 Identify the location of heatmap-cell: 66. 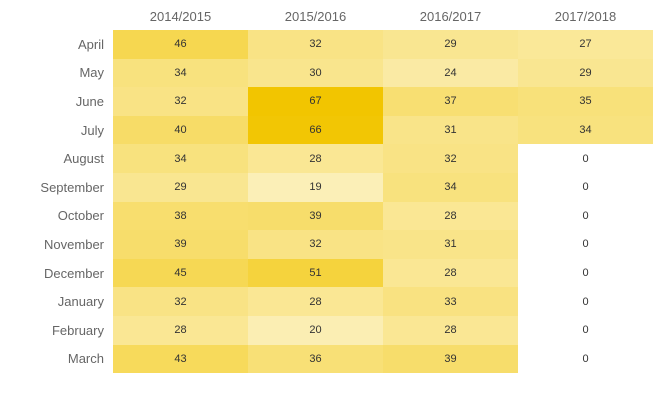
(315, 130).